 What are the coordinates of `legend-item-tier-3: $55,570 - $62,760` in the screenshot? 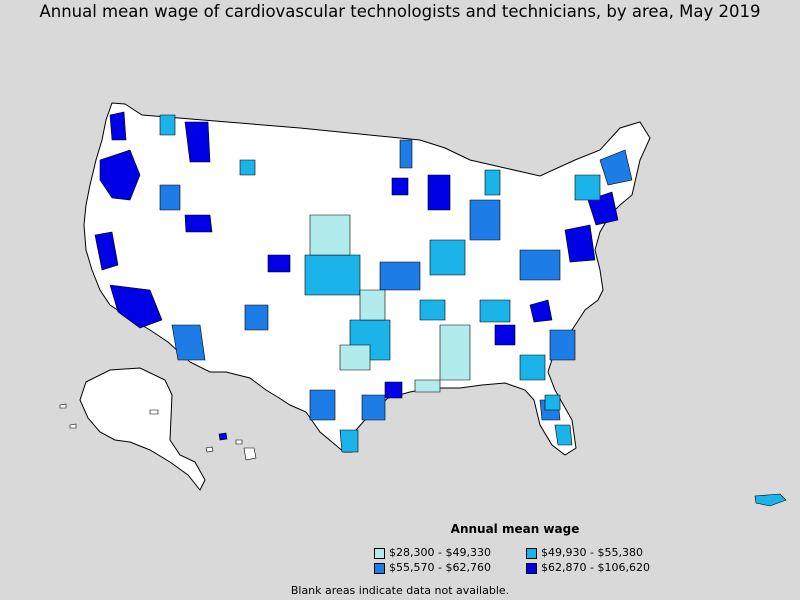 It's located at (432, 568).